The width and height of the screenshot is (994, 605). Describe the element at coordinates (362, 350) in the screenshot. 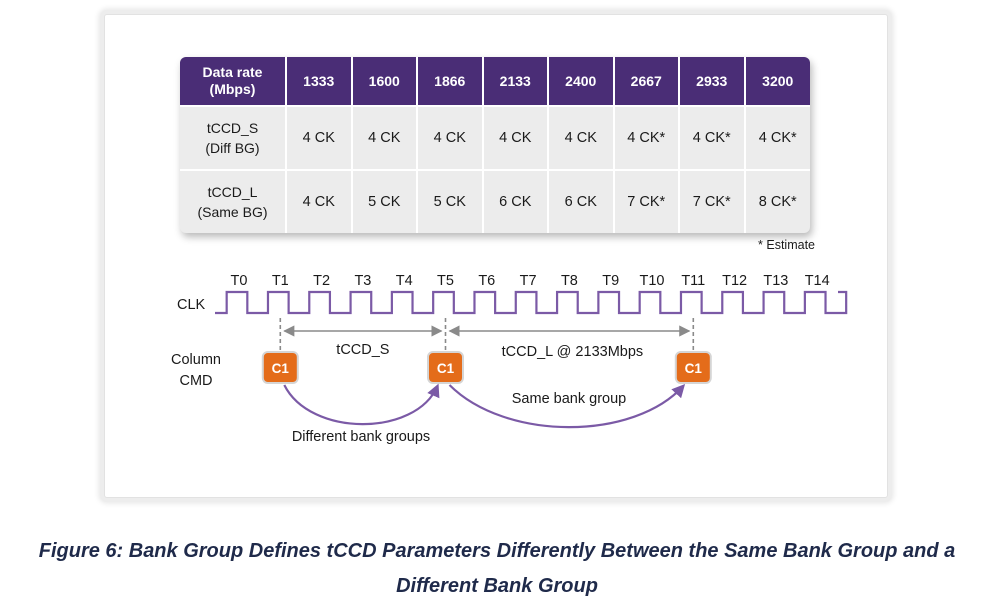

I see `tccd-s-label: tCCD_S` at that location.